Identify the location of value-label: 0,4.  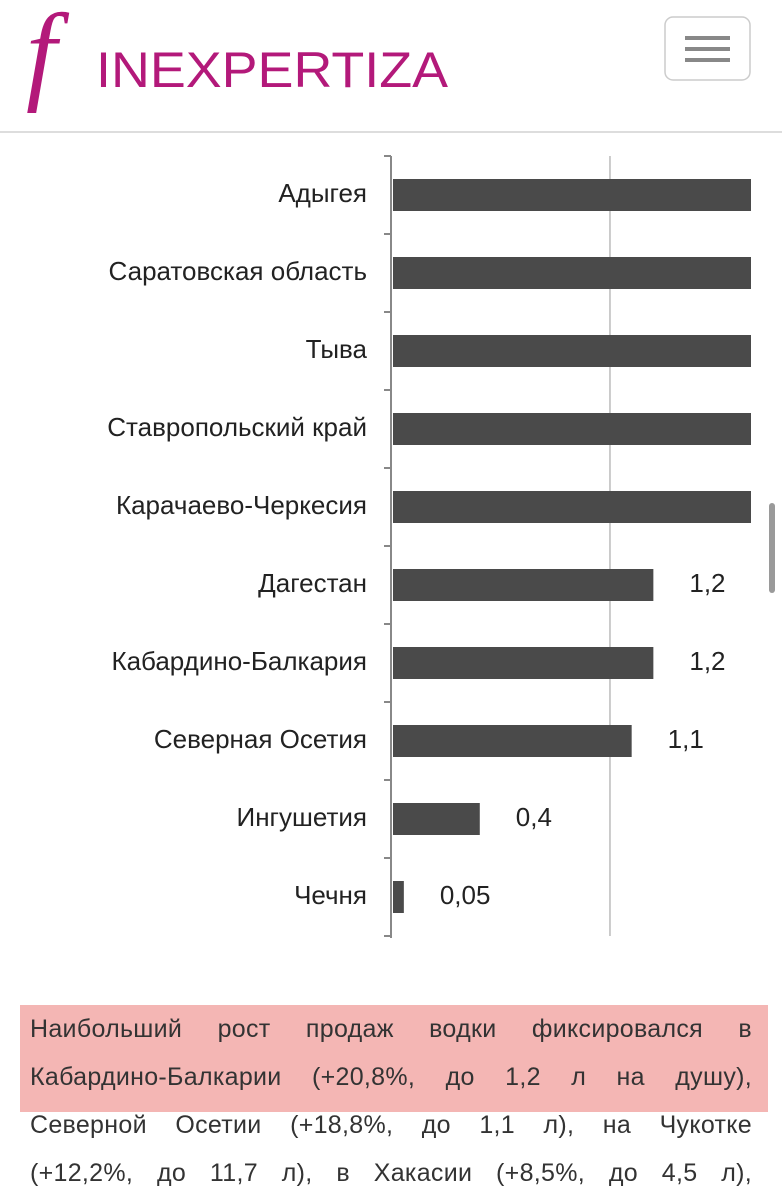
(534, 817).